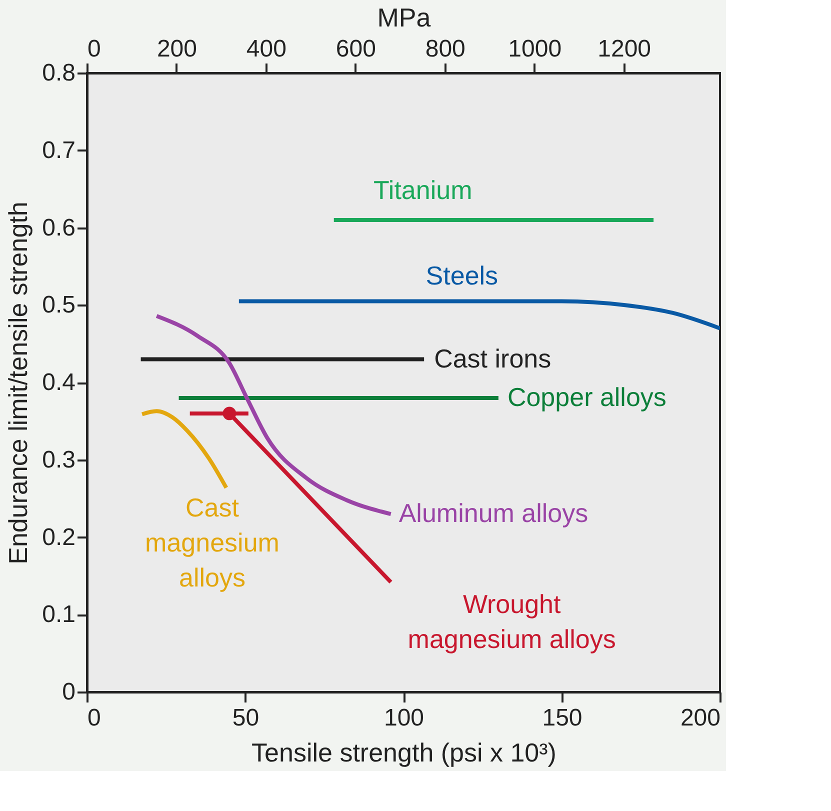 The width and height of the screenshot is (831, 811). What do you see at coordinates (59, 460) in the screenshot?
I see `y-tick-label: 0.3` at bounding box center [59, 460].